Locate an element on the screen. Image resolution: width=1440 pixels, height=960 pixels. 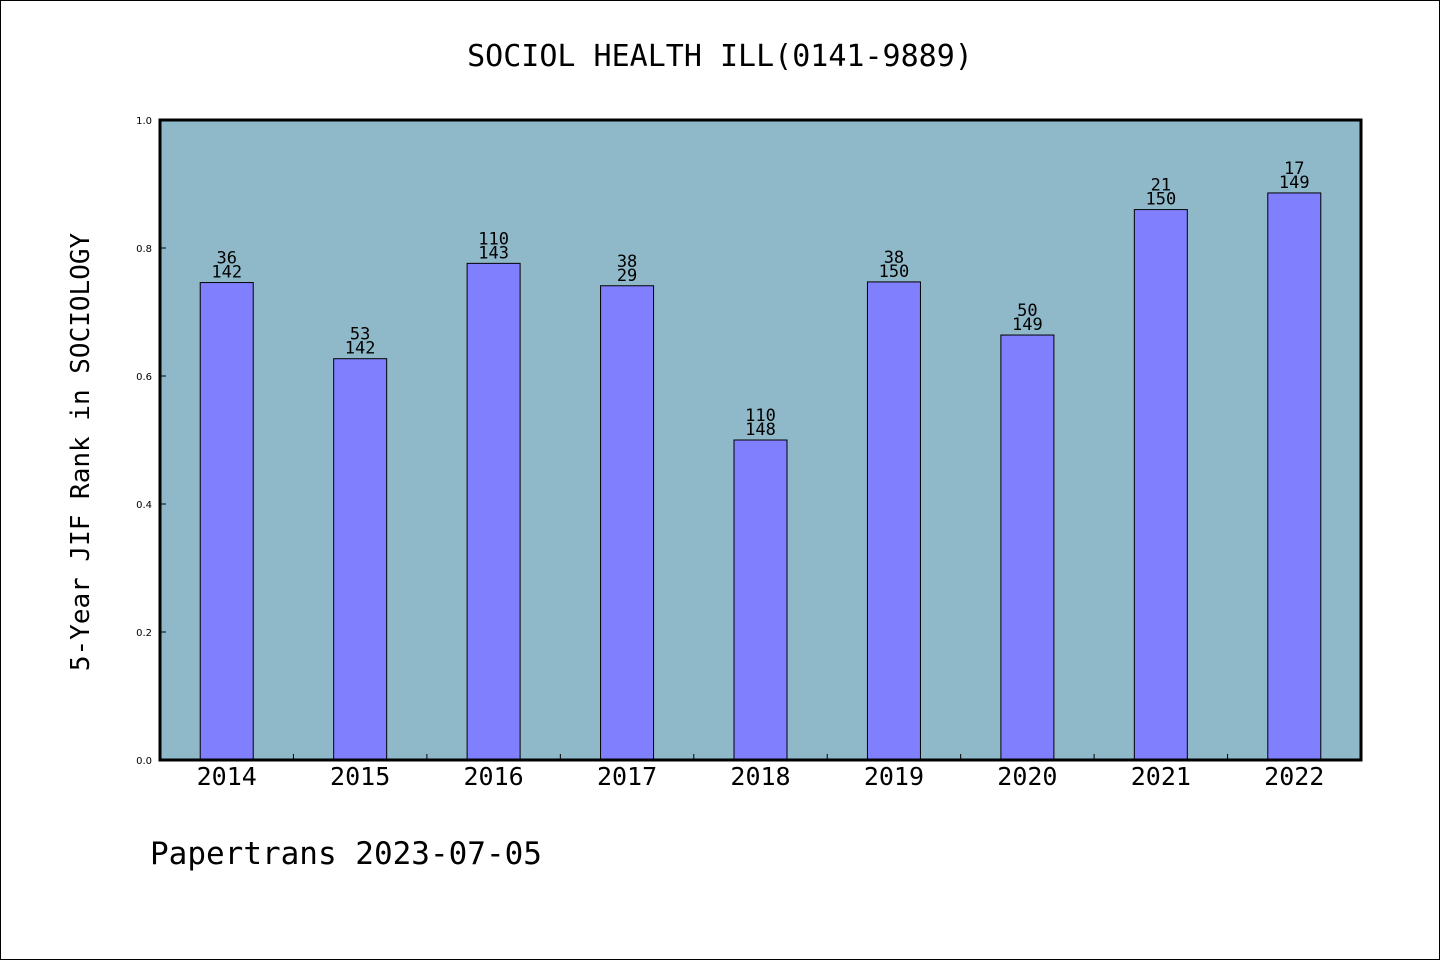
bar-2016 is located at coordinates (493, 511).